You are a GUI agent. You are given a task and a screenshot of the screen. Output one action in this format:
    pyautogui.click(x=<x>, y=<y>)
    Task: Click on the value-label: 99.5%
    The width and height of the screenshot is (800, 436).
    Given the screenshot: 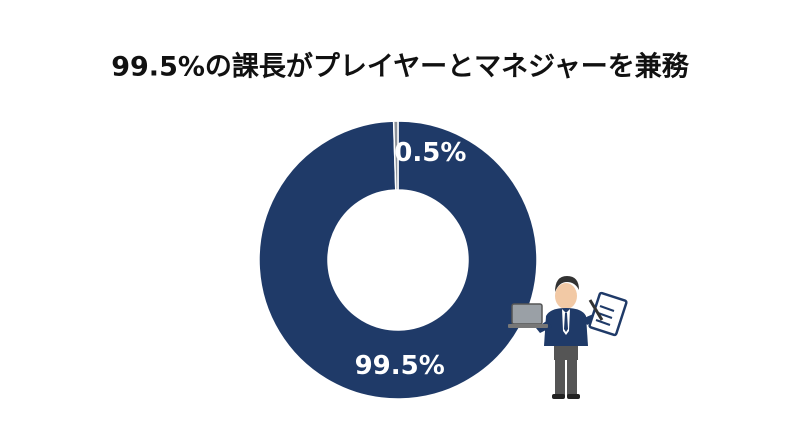 What is the action you would take?
    pyautogui.click(x=400, y=366)
    